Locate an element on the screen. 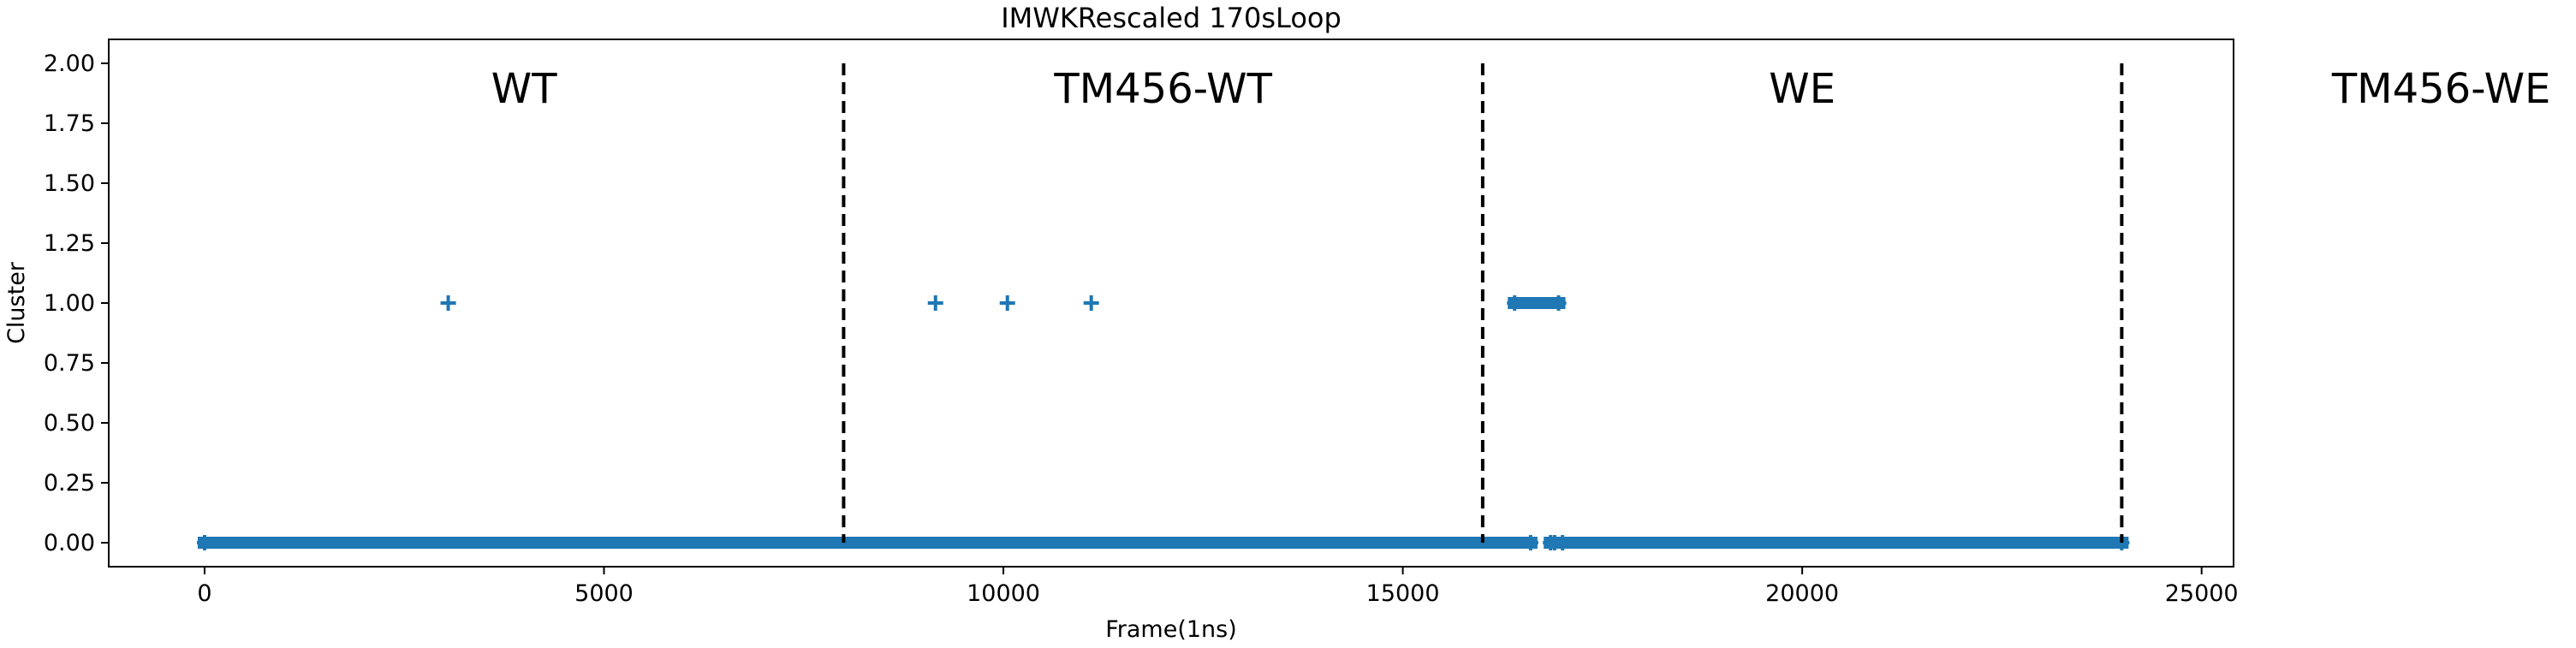 The width and height of the screenshot is (2576, 648). region-label: TM456-WE is located at coordinates (2441, 89).